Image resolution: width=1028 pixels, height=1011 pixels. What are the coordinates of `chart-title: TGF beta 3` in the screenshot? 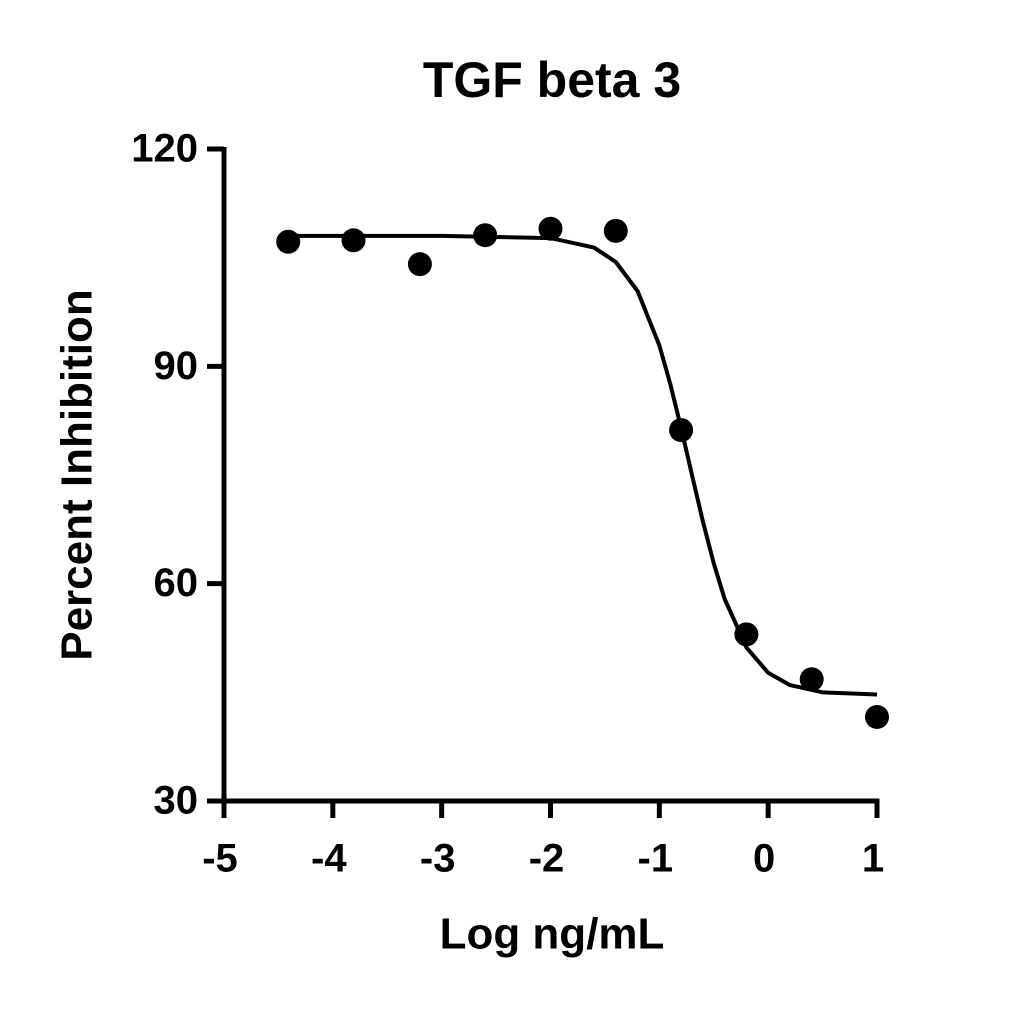 It's located at (552, 80).